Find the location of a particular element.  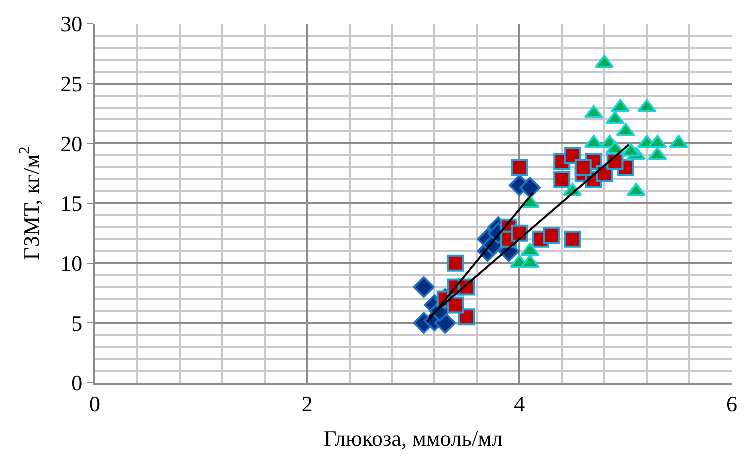

x-axis-title: Глюкоза, ммоль/мл is located at coordinates (414, 438).